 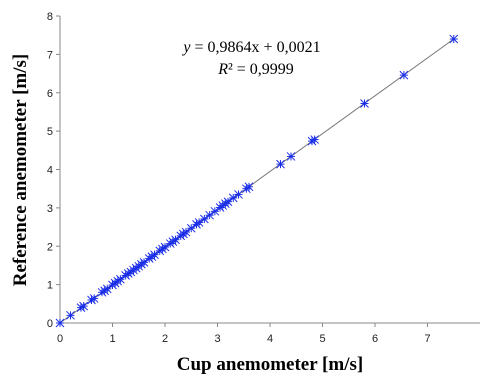 What do you see at coordinates (20, 170) in the screenshot?
I see `y-axis-title: Reference anemometer [m/s]` at bounding box center [20, 170].